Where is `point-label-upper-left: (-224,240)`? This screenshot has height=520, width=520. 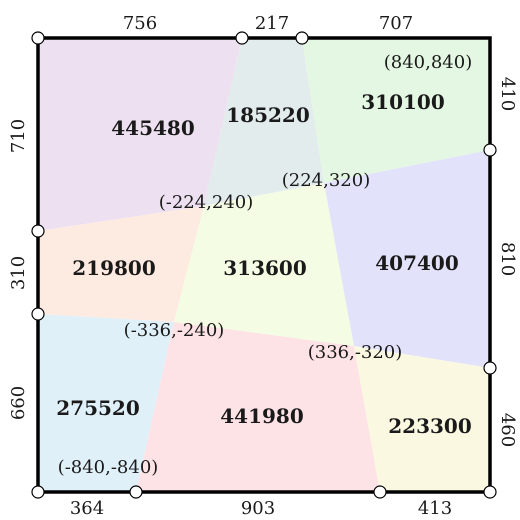
point-label-upper-left: (-224,240) is located at coordinates (206, 202).